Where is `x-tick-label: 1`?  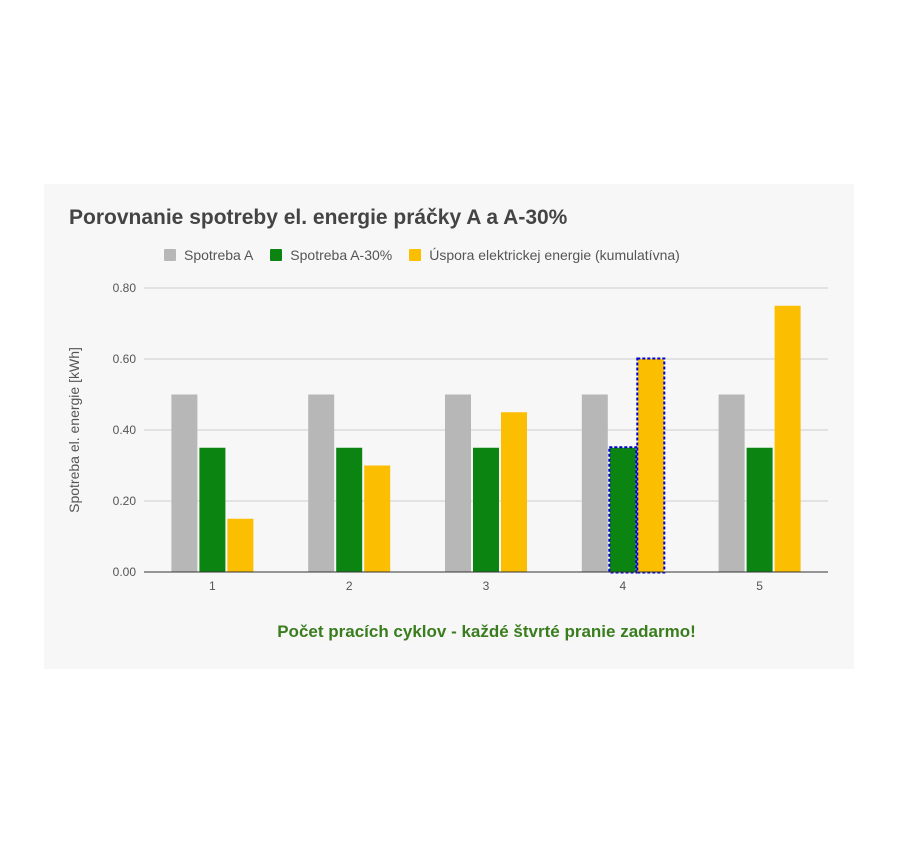 x-tick-label: 1 is located at coordinates (212, 586).